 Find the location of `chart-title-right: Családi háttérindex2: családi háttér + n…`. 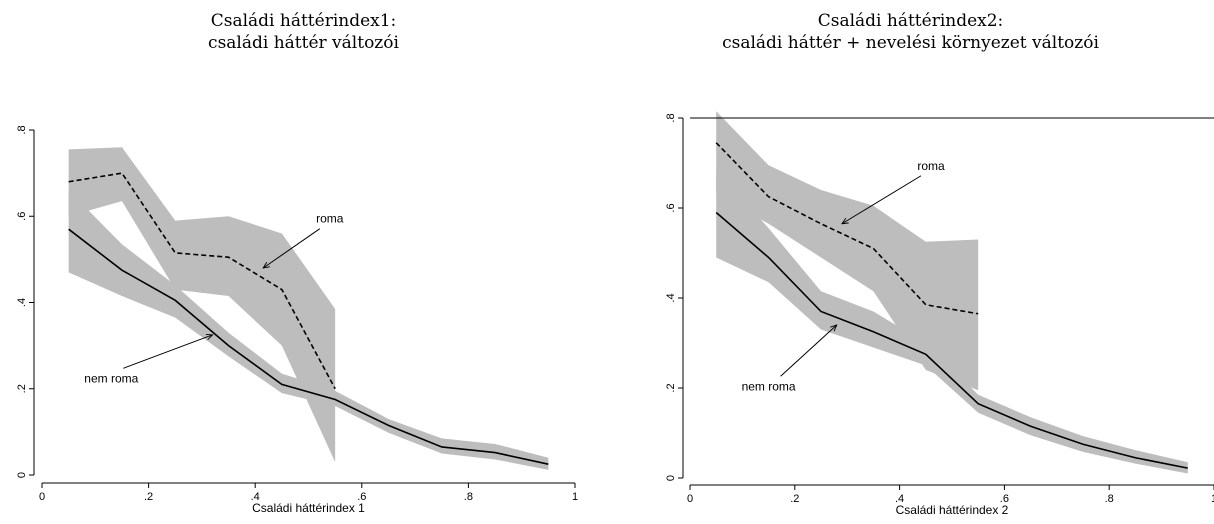

chart-title-right: Családi háttérindex2: családi háttér + n… is located at coordinates (910, 32).